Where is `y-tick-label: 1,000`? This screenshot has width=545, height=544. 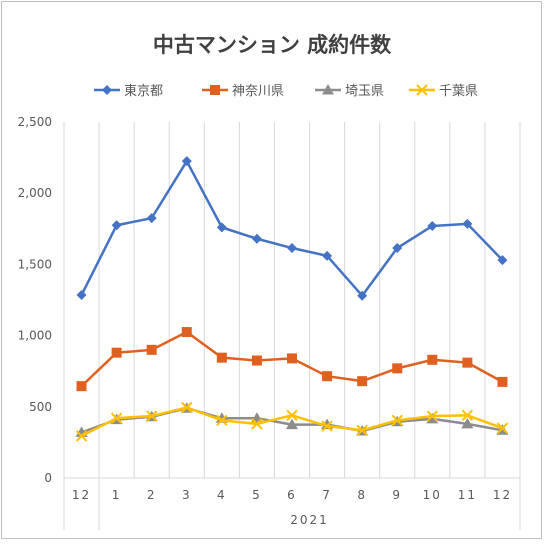 y-tick-label: 1,000 is located at coordinates (35, 336).